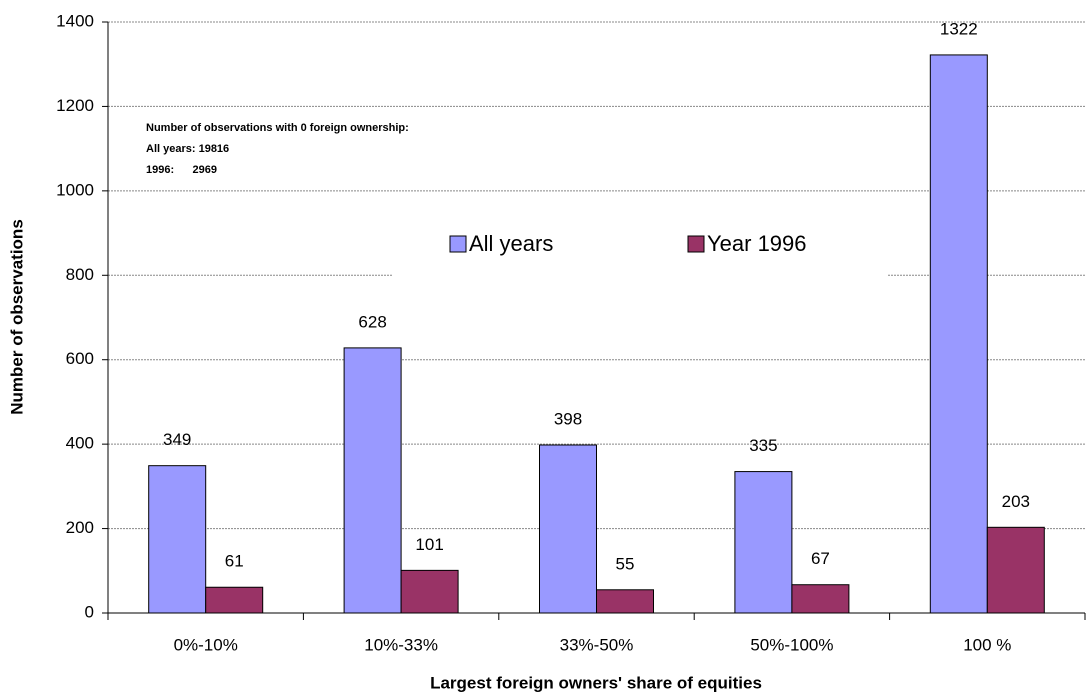  I want to click on y-axis-title: Number of observations, so click(16, 317).